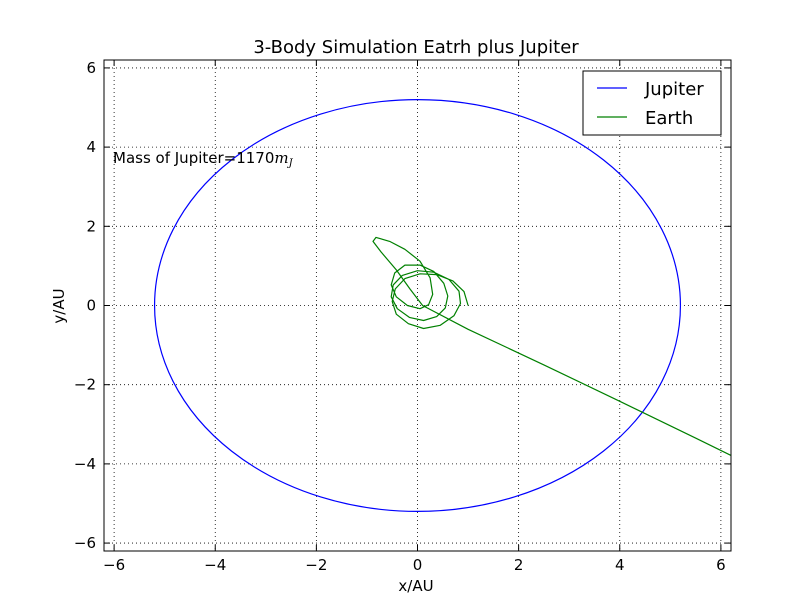 The height and width of the screenshot is (612, 812). What do you see at coordinates (91, 68) in the screenshot?
I see `y-tick-label: 6` at bounding box center [91, 68].